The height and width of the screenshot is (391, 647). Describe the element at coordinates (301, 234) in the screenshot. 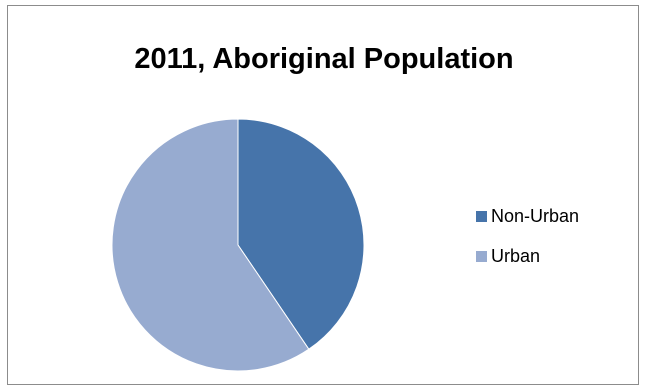

I see `pie-slice-non-urban` at that location.